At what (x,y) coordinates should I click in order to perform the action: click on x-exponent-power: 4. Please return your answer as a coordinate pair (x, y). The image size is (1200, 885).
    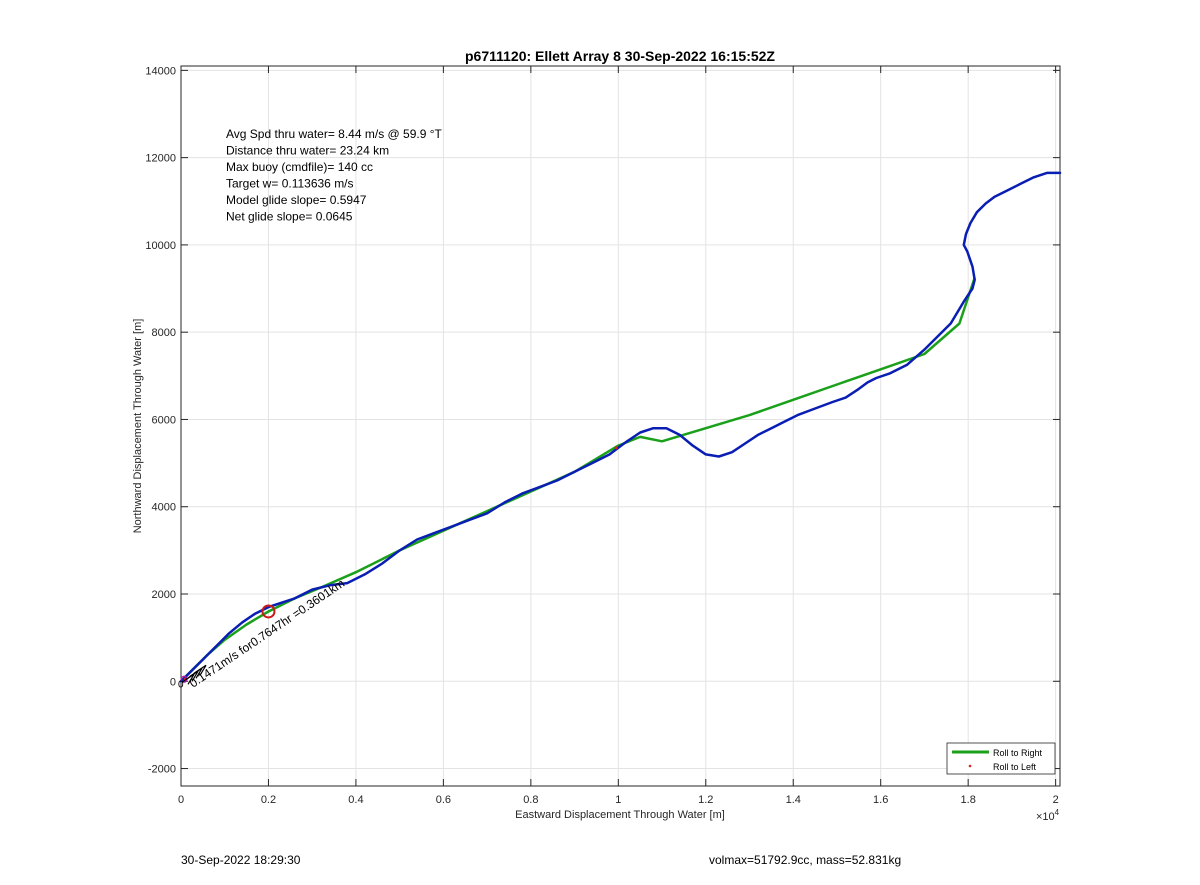
    Looking at the image, I should click on (1057, 812).